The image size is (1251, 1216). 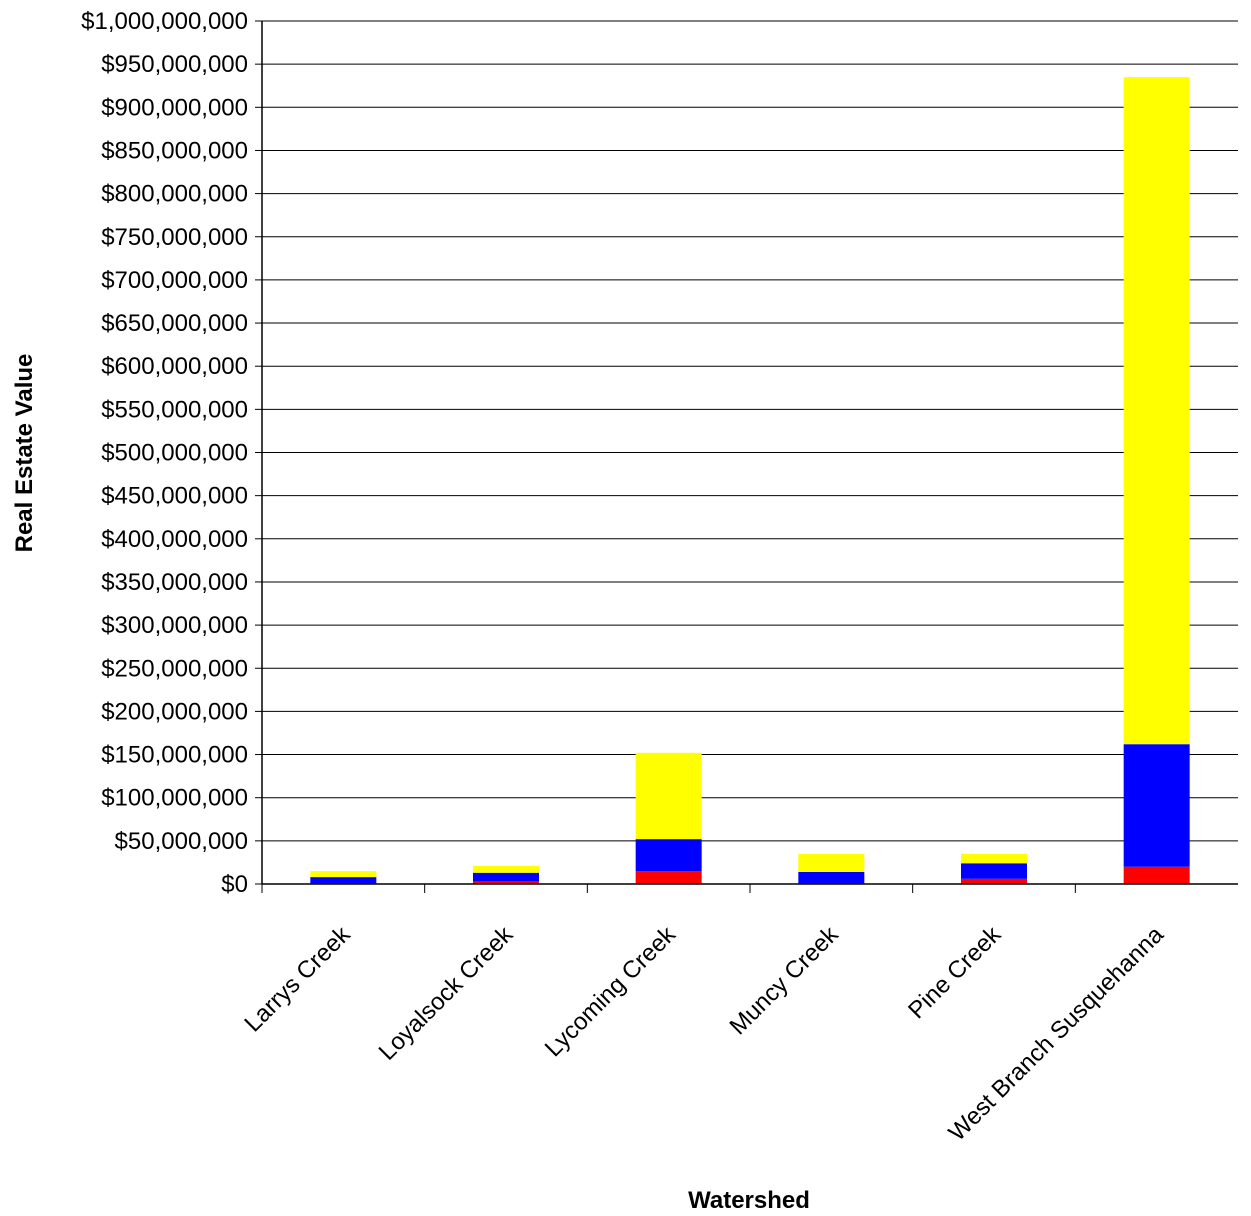 What do you see at coordinates (174, 453) in the screenshot?
I see `y-tick-label: $500,000,000` at bounding box center [174, 453].